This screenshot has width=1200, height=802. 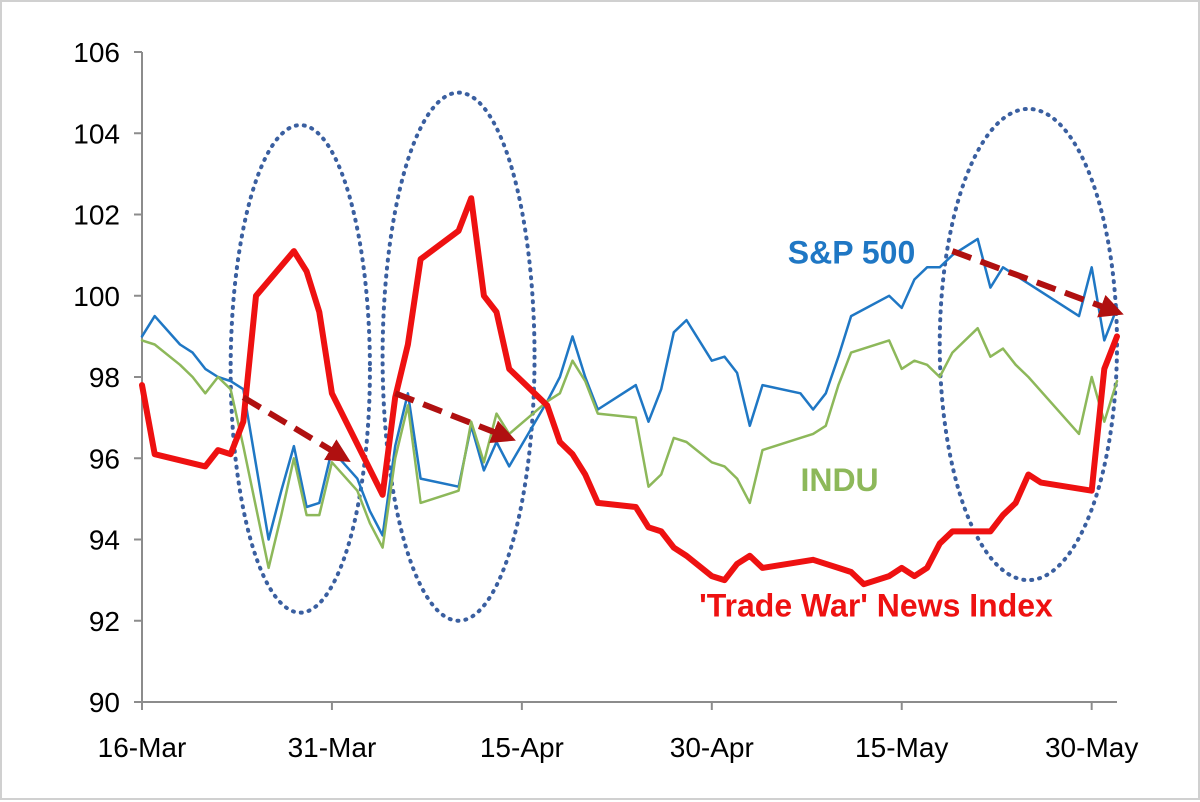 What do you see at coordinates (96, 215) in the screenshot?
I see `y-tick-label: 102` at bounding box center [96, 215].